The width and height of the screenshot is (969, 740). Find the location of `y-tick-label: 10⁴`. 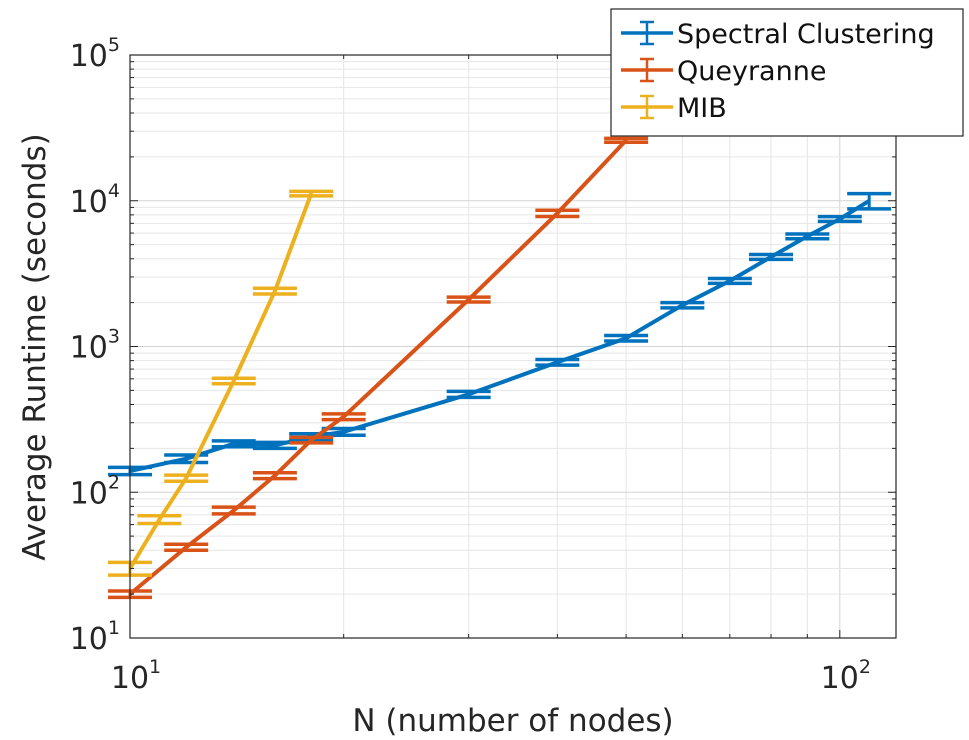

y-tick-label: 10⁴ is located at coordinates (95, 200).